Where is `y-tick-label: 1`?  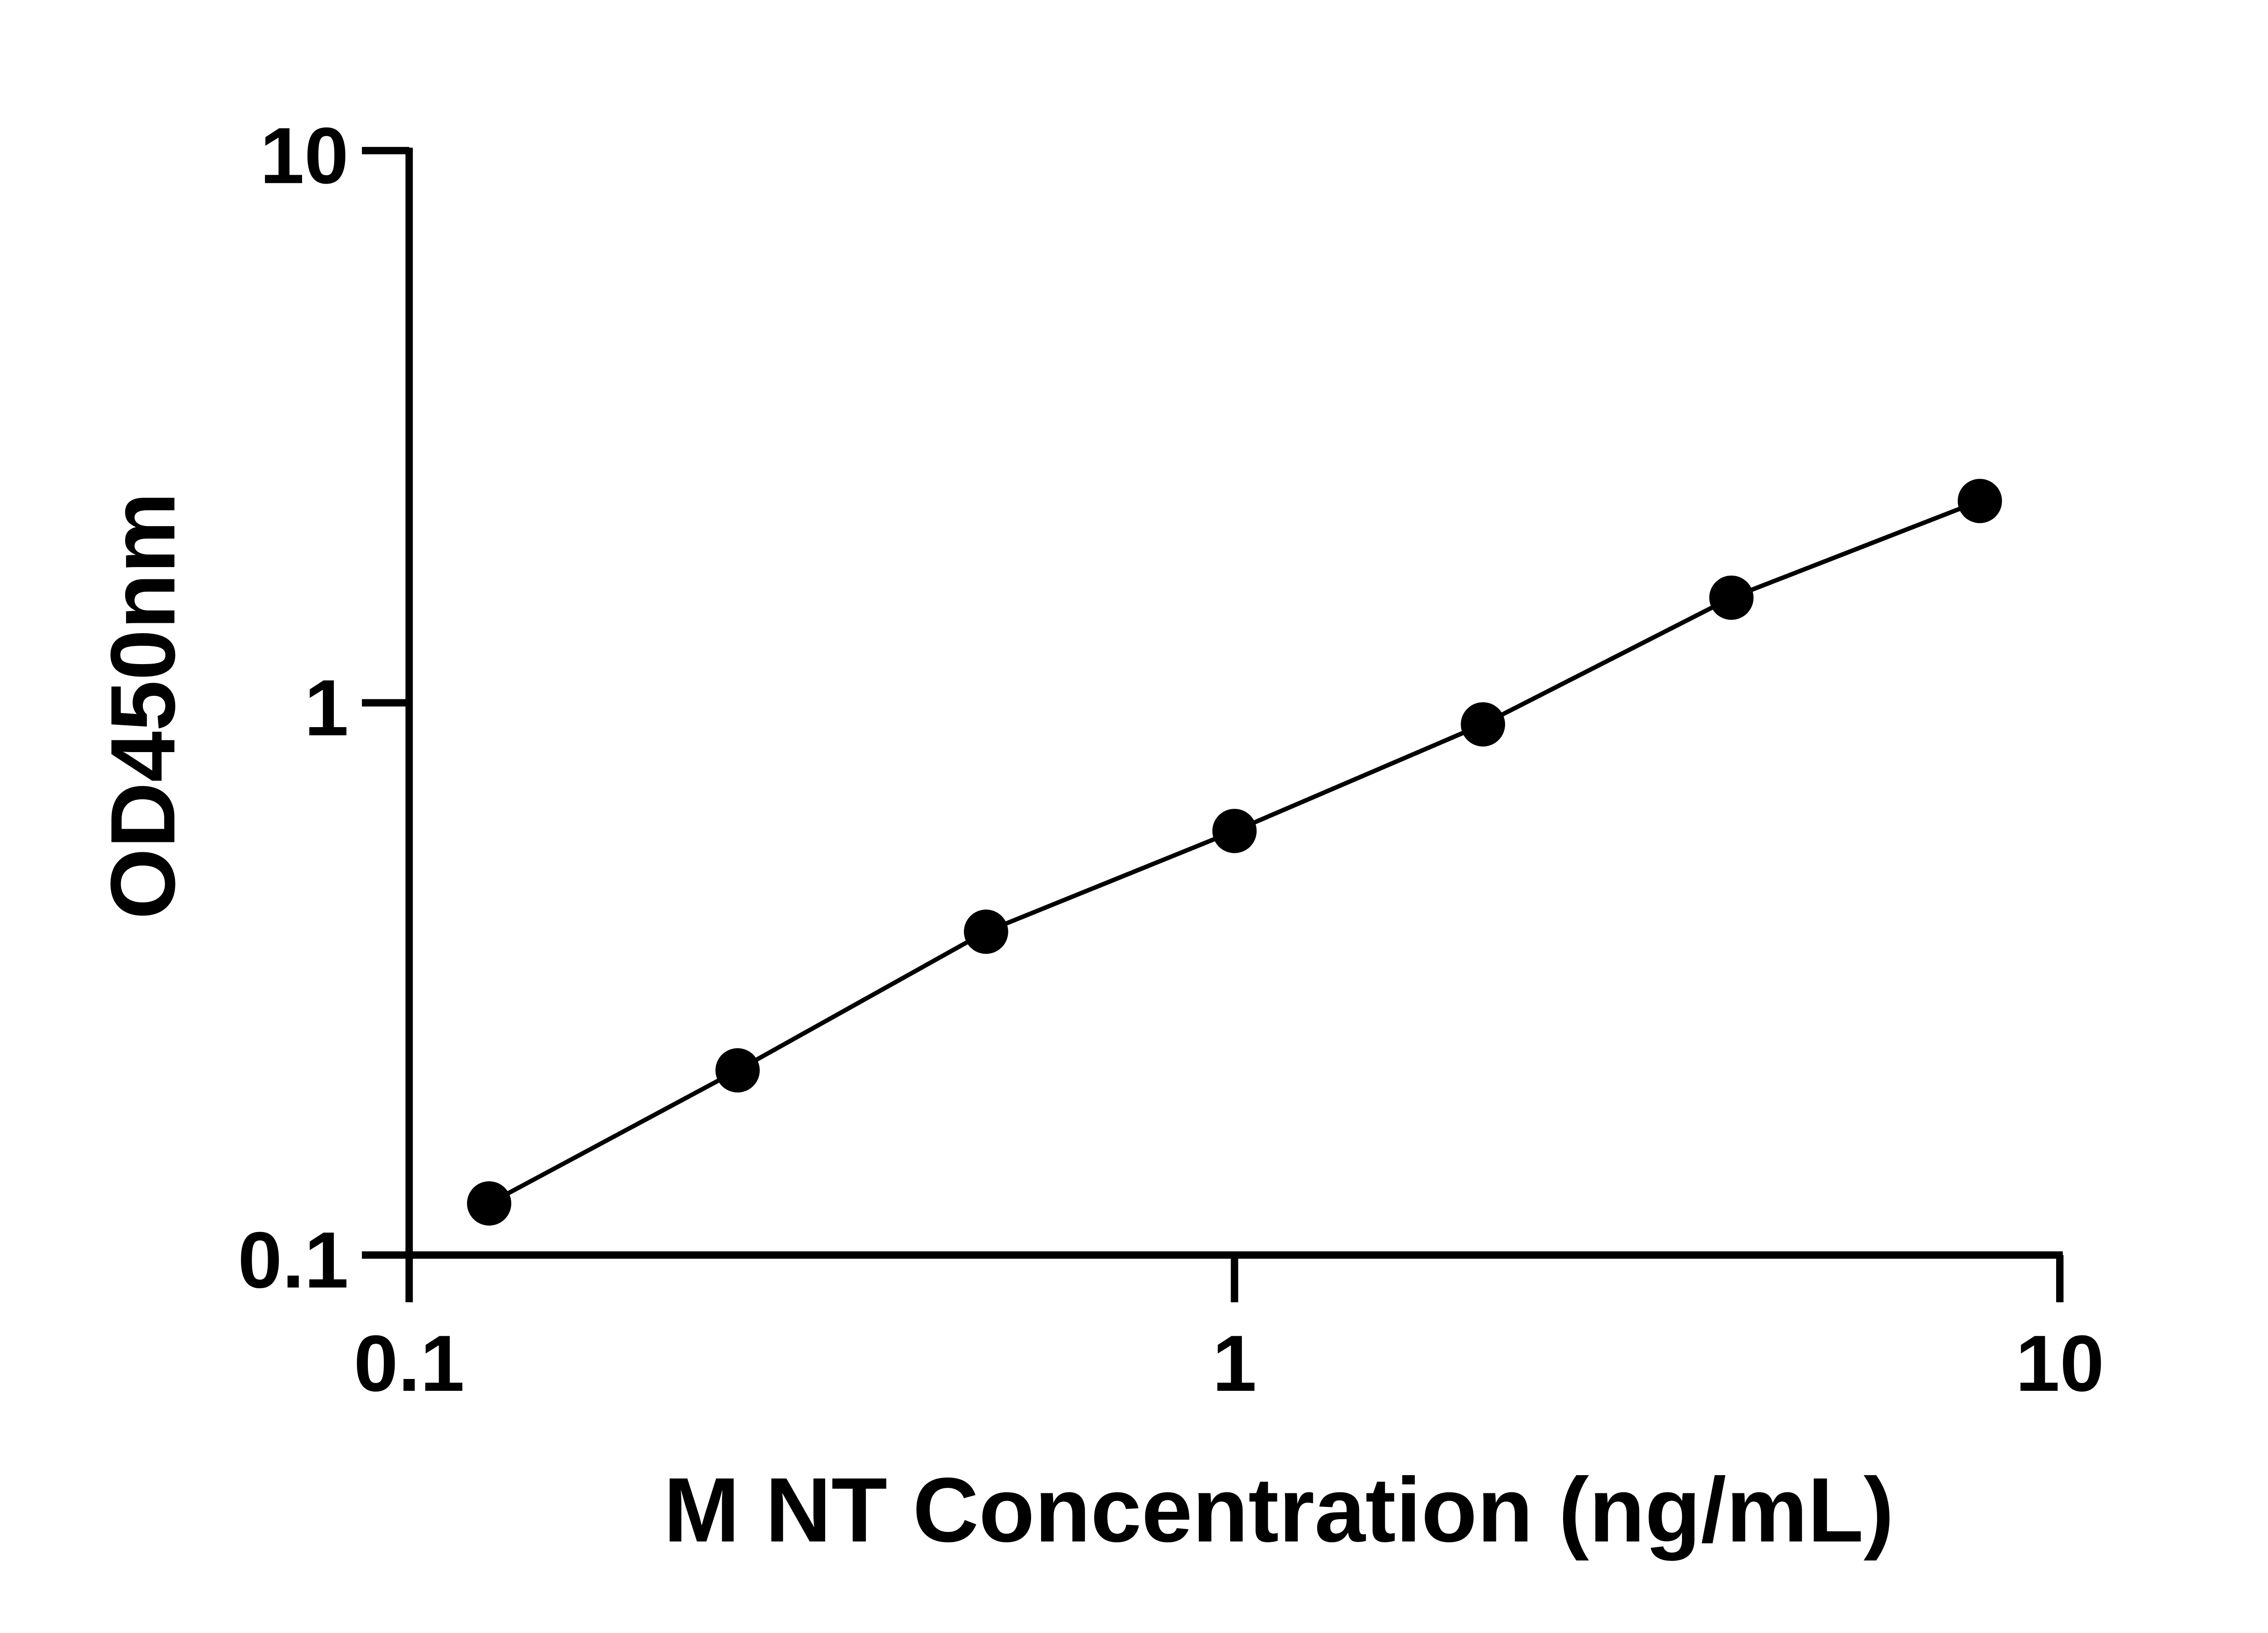
y-tick-label: 1 is located at coordinates (326, 708).